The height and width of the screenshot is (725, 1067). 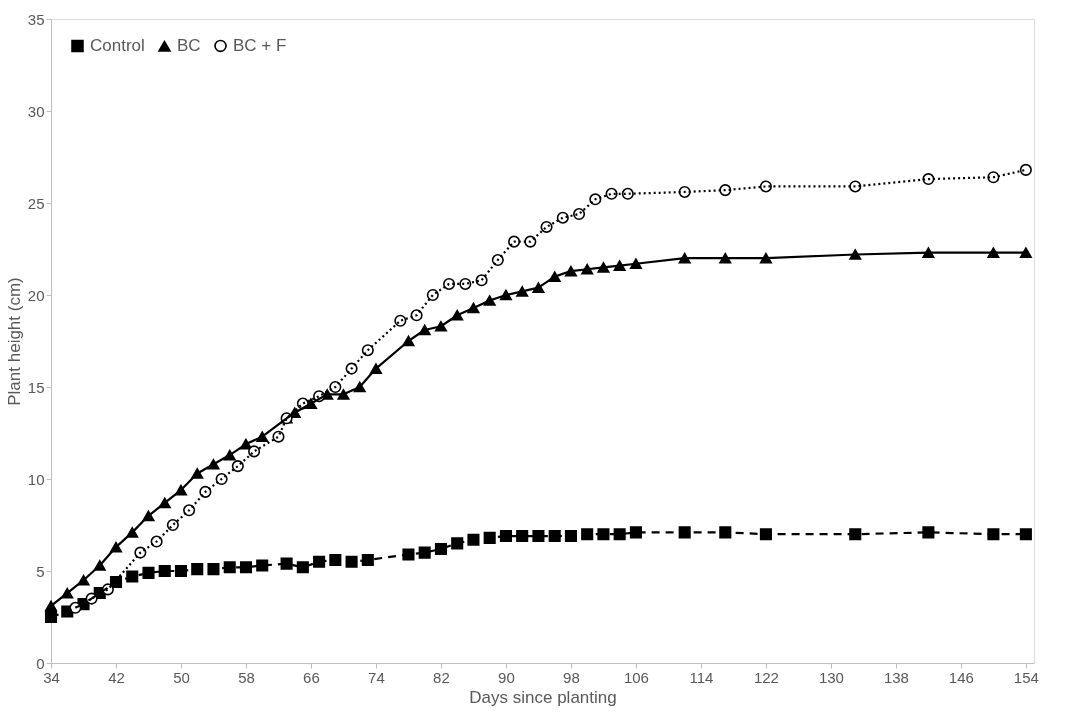 I want to click on x-tick-label: 58, so click(x=246, y=677).